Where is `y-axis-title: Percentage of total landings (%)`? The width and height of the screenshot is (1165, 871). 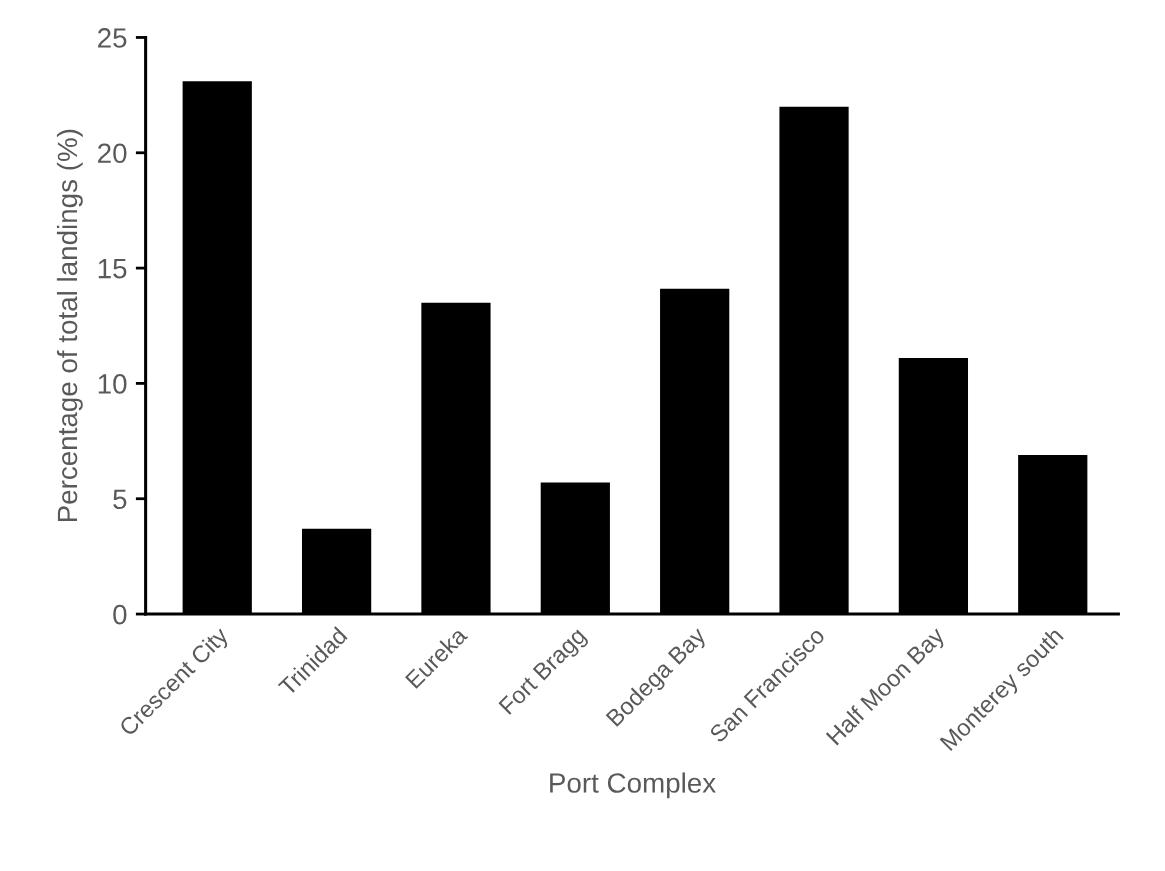 y-axis-title: Percentage of total landings (%) is located at coordinates (69, 325).